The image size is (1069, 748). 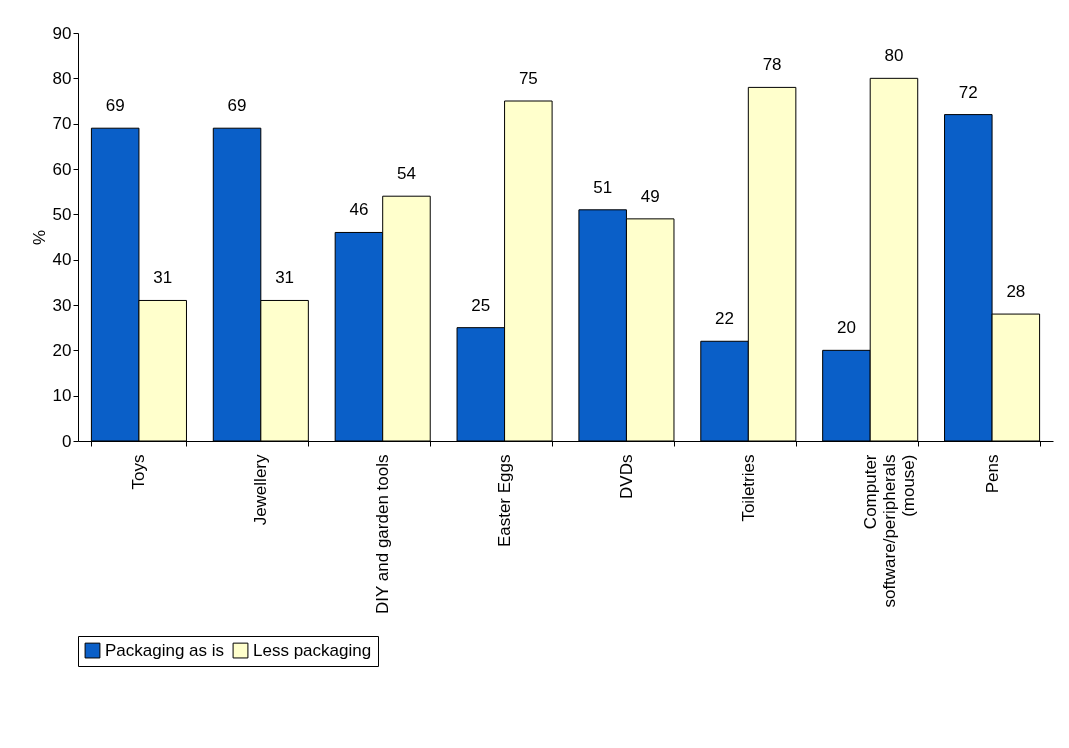 What do you see at coordinates (62, 169) in the screenshot?
I see `y-tick-label: 60` at bounding box center [62, 169].